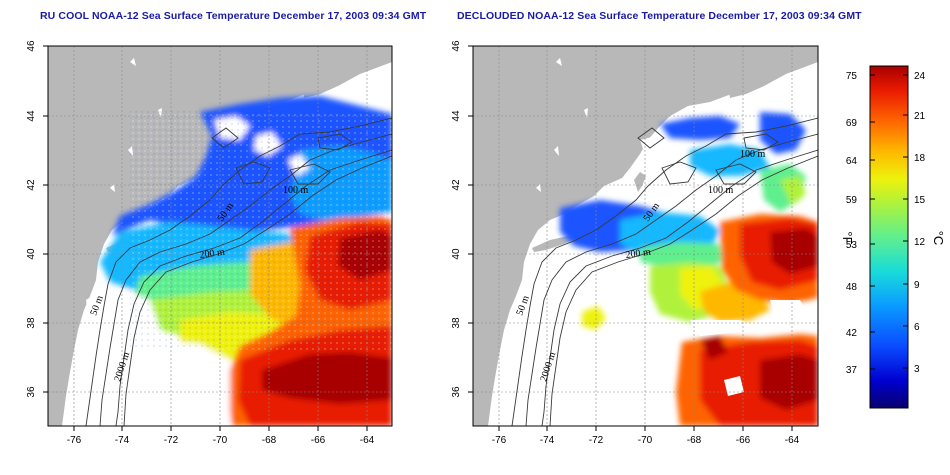  What do you see at coordinates (212, 254) in the screenshot?
I see `left-contour-label-200m: 200 m` at bounding box center [212, 254].